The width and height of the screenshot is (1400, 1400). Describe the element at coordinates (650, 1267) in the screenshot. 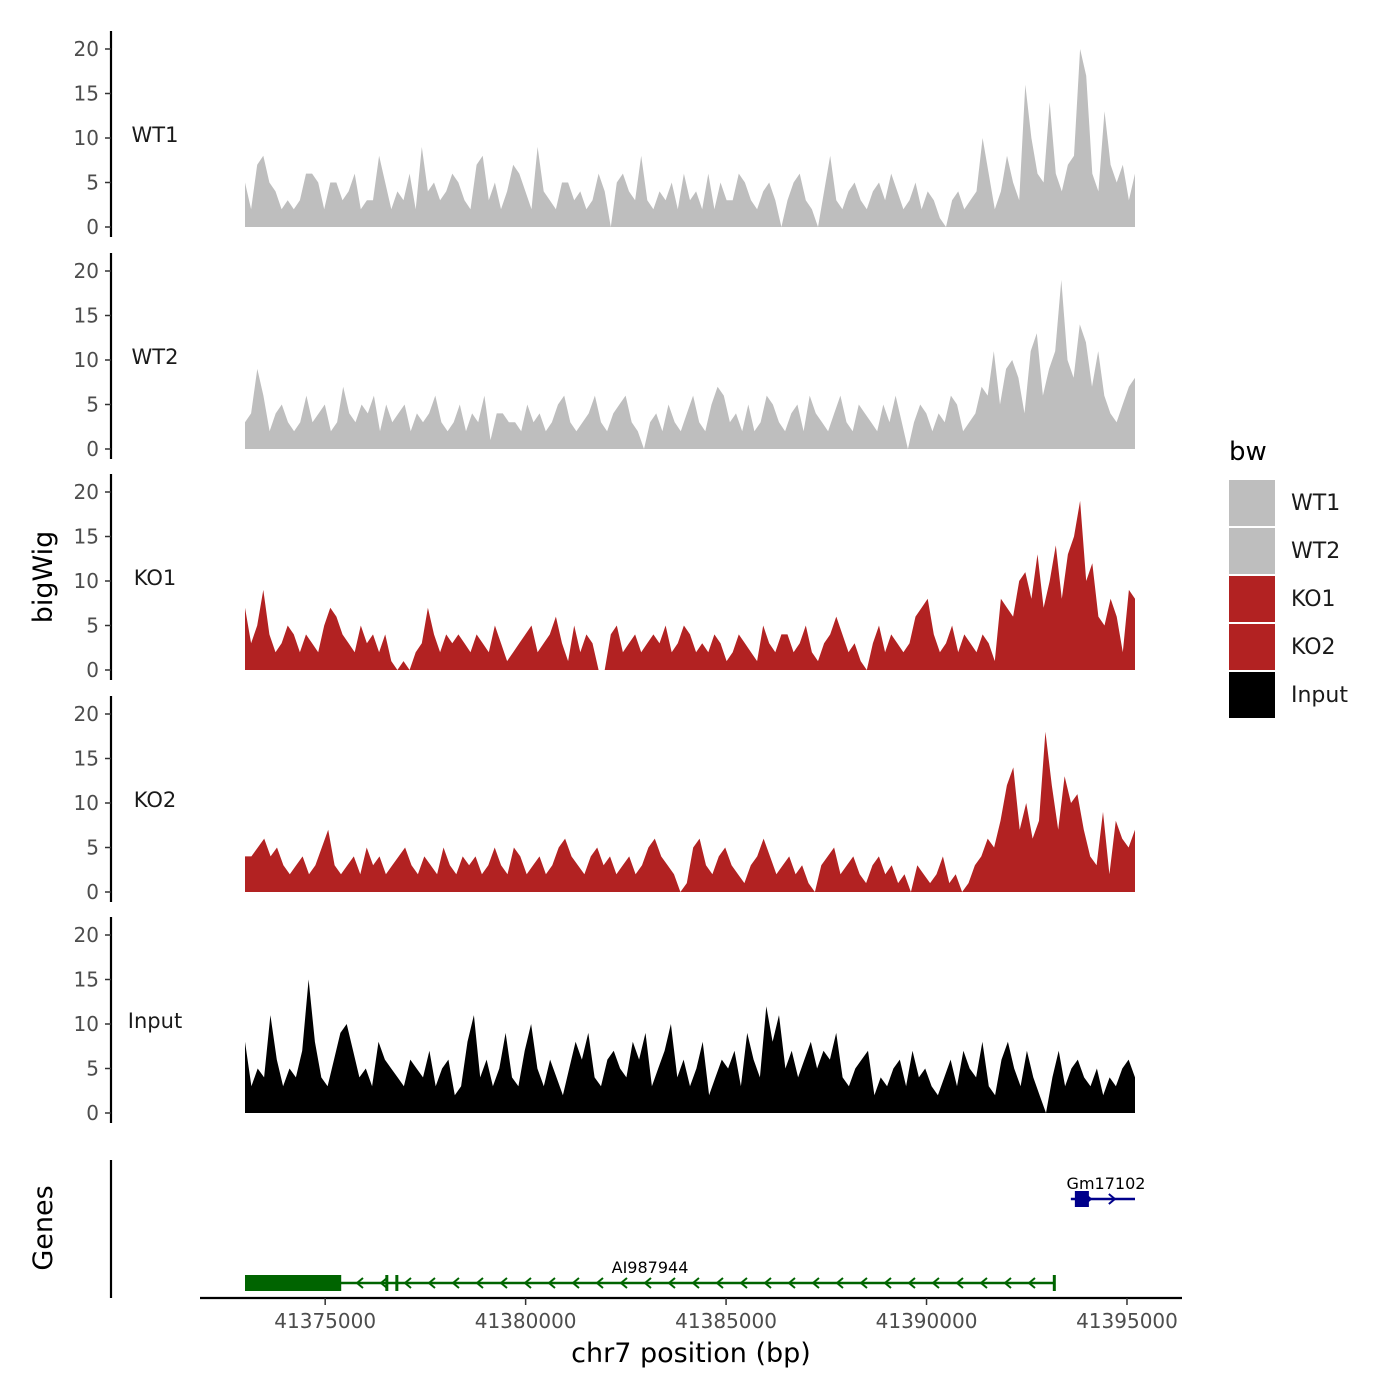

I see `gene-label: AI987944` at that location.